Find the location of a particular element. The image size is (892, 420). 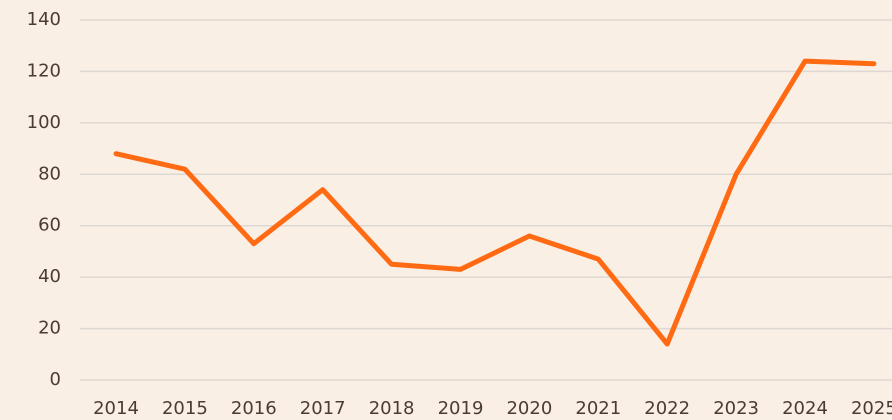

x-tick-label: 2017 is located at coordinates (323, 408).